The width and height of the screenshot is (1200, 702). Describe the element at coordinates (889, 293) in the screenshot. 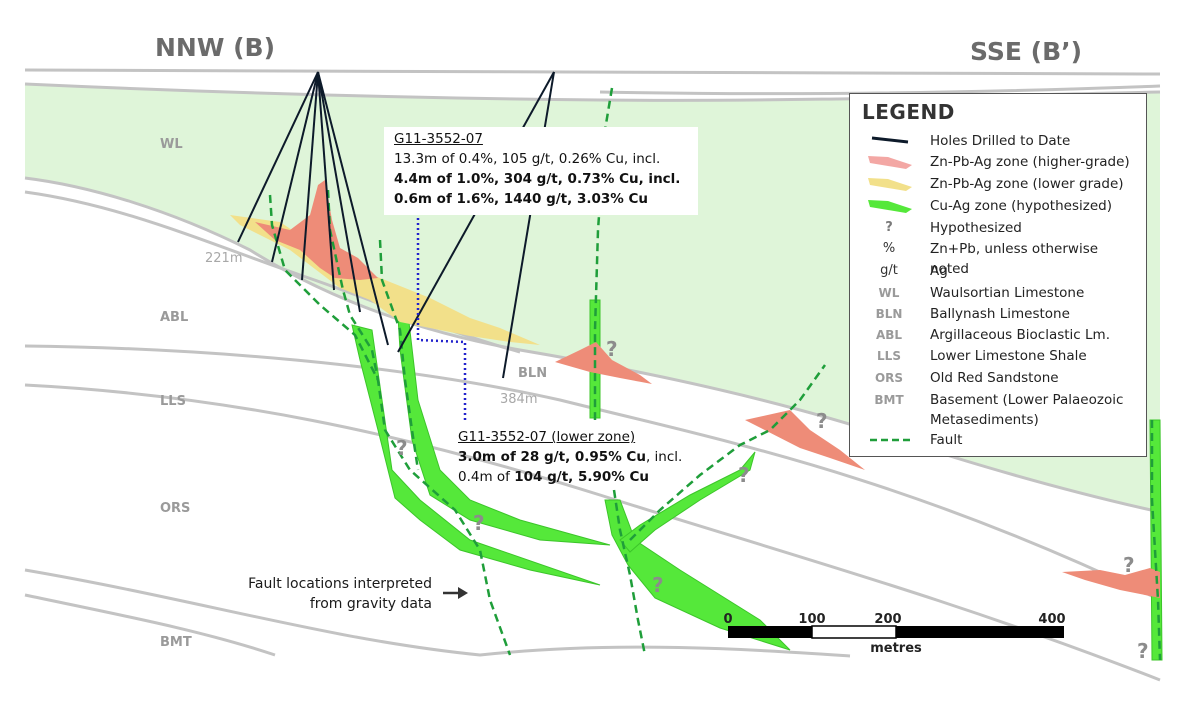

I see `legend-symbol: WL` at that location.